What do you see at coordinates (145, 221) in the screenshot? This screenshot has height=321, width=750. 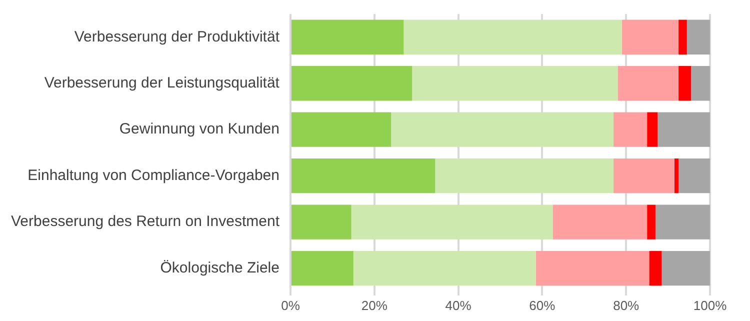 I see `y-tick-label: Verbesserung des Return on Investment` at bounding box center [145, 221].